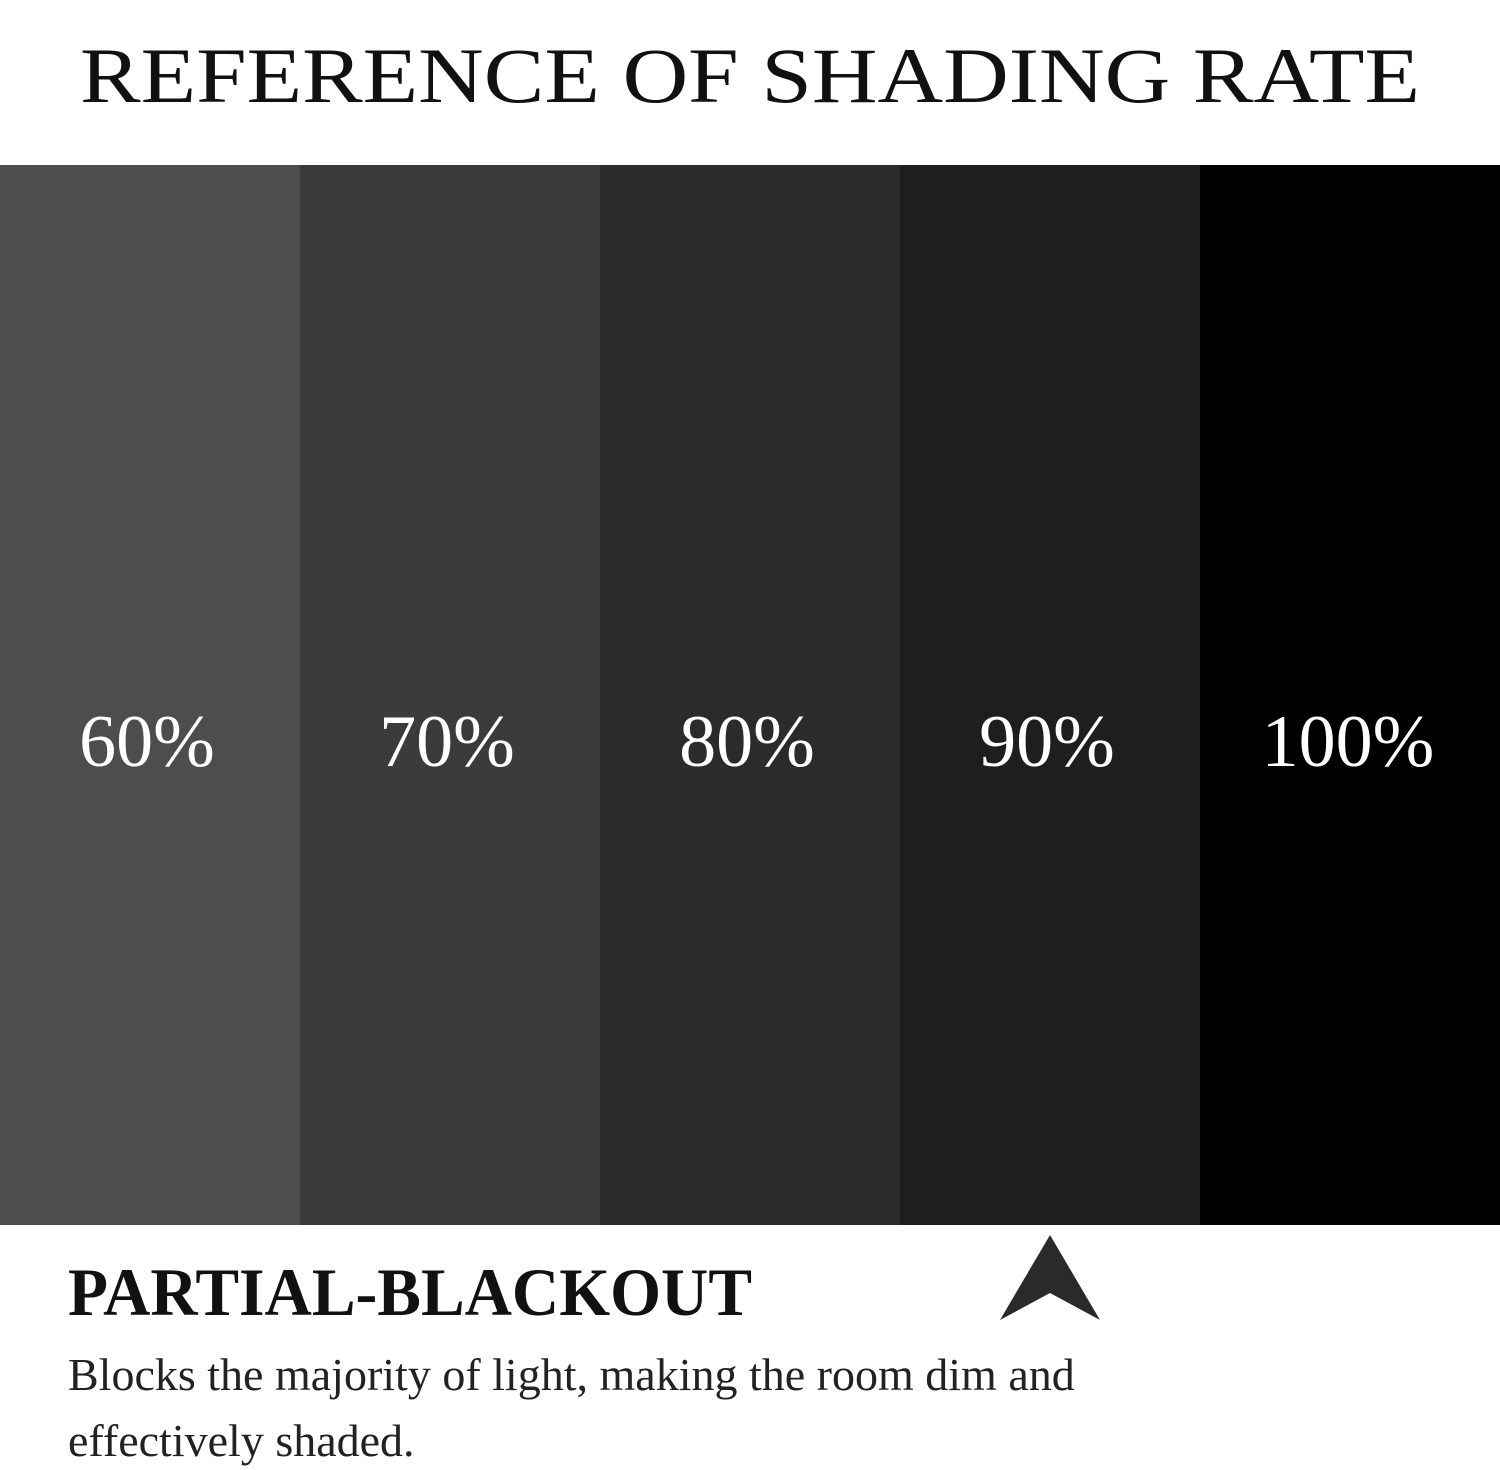 The width and height of the screenshot is (1500, 1470). Describe the element at coordinates (1047, 742) in the screenshot. I see `panel-label: 90%` at that location.